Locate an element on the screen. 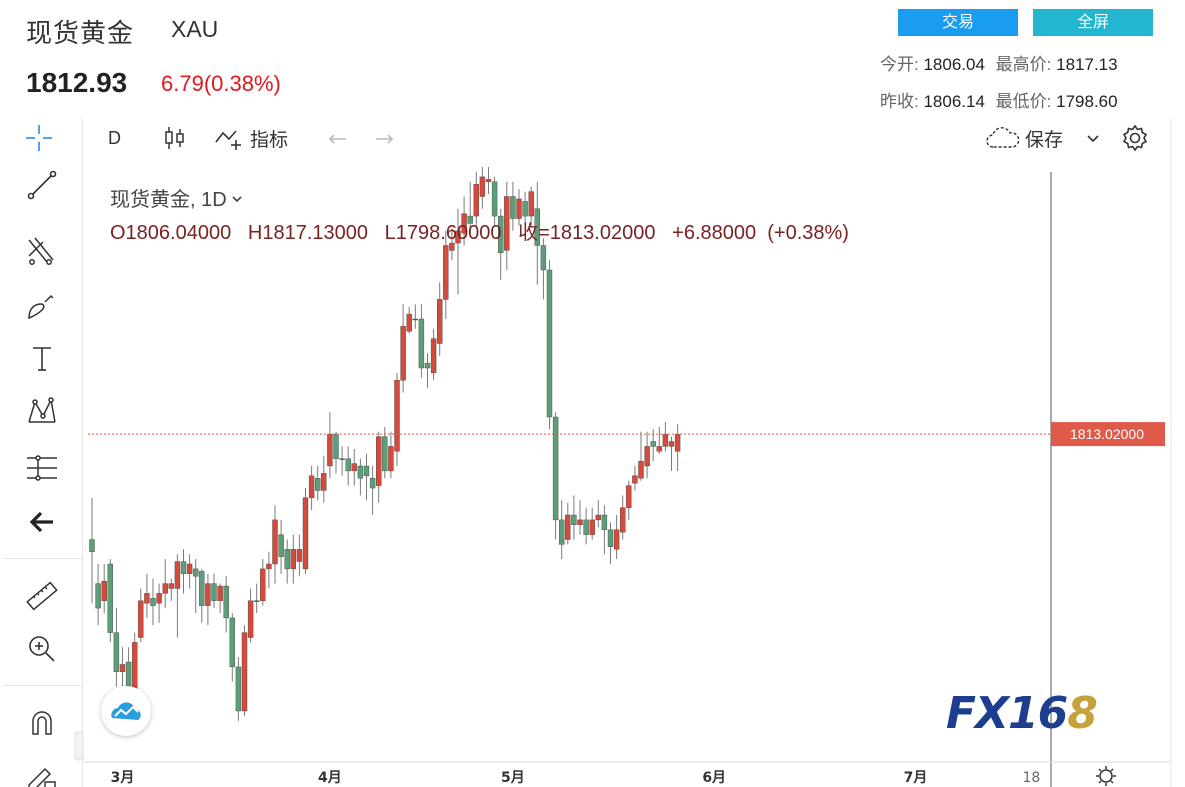  candle-style-icon is located at coordinates (175, 138).